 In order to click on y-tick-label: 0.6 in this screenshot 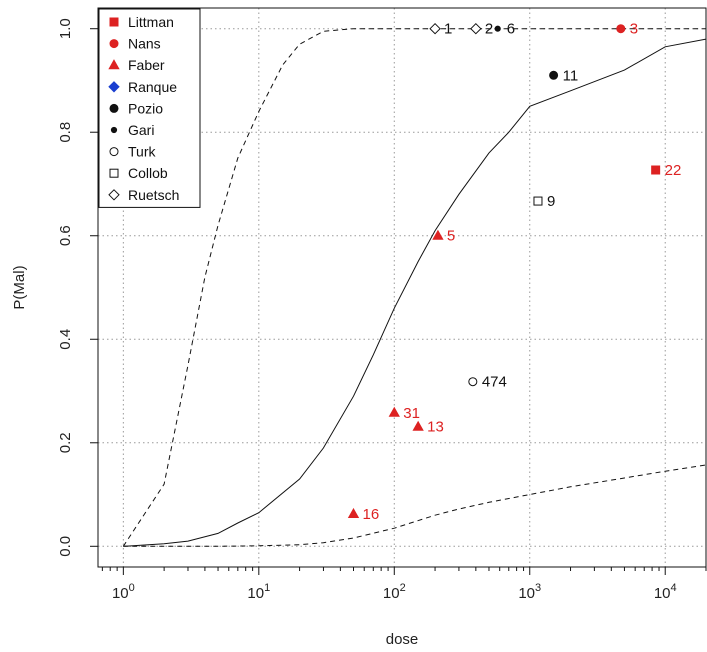, I will do `click(65, 235)`.